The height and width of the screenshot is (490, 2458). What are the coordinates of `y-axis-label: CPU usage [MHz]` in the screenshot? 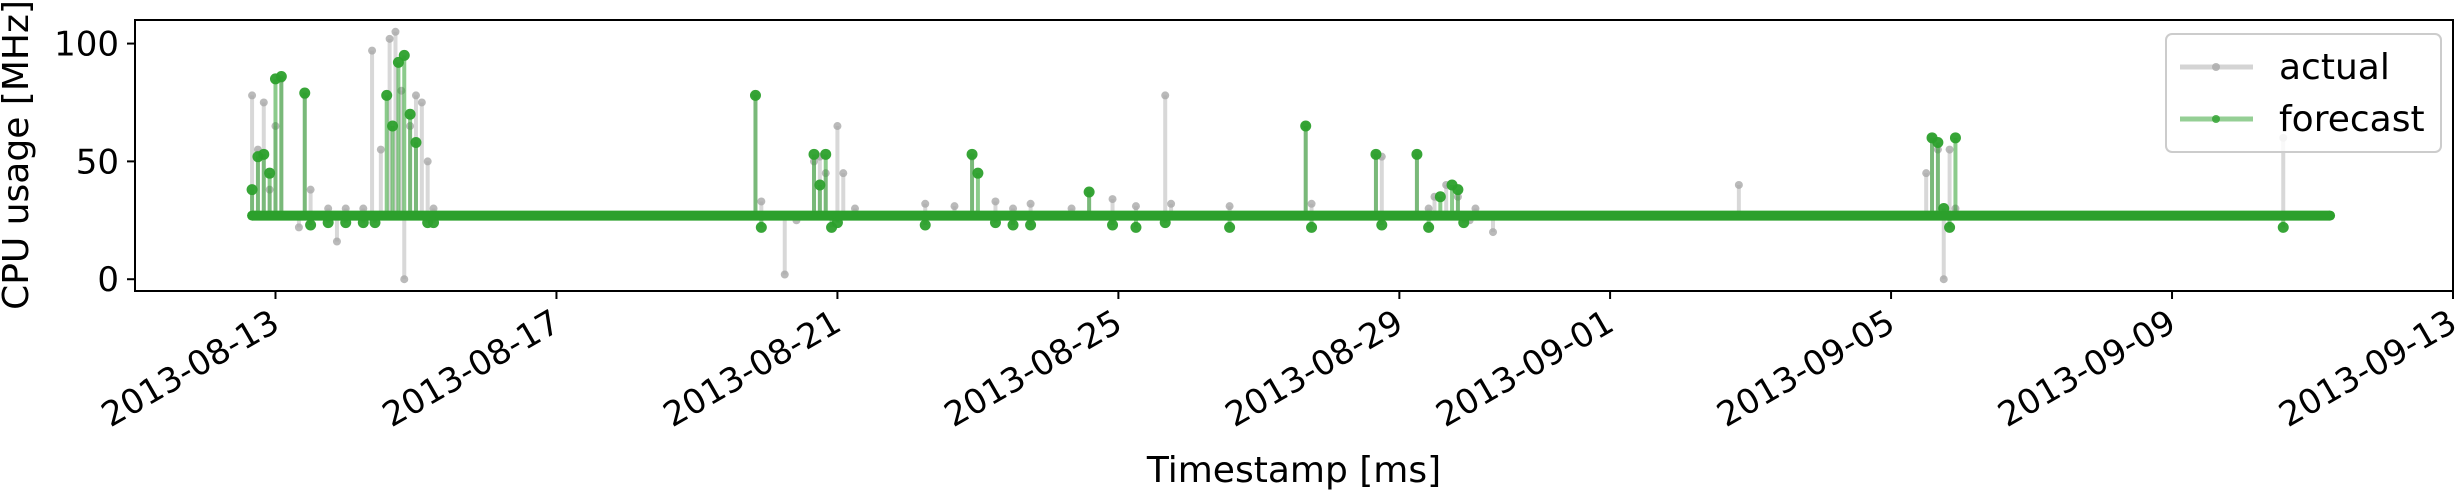 It's located at (18, 155).